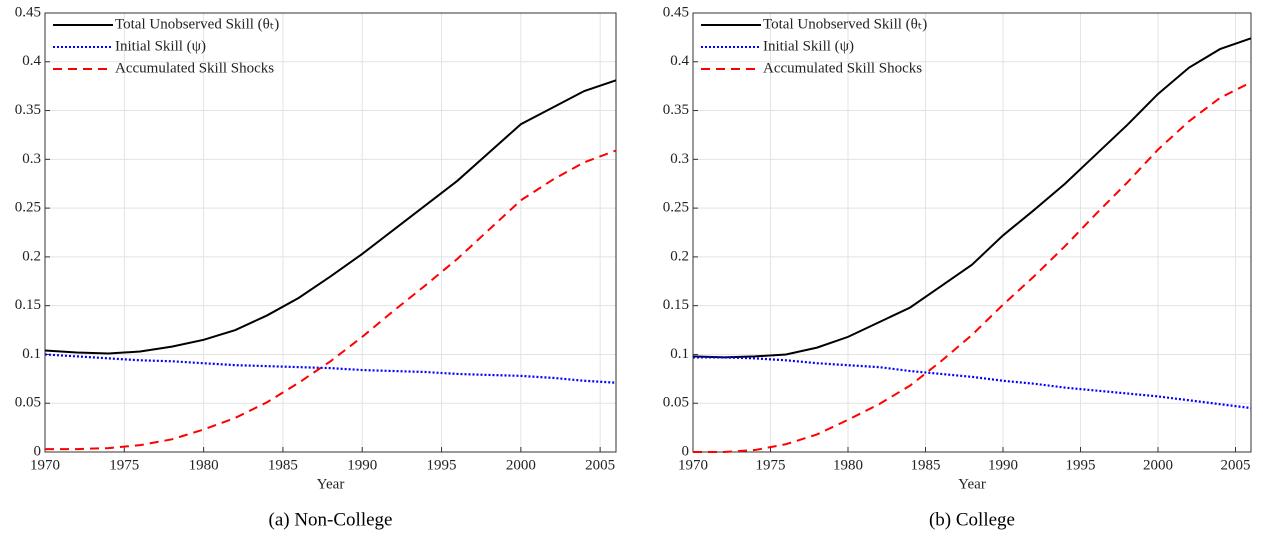  Describe the element at coordinates (972, 519) in the screenshot. I see `caption: (b) College` at that location.